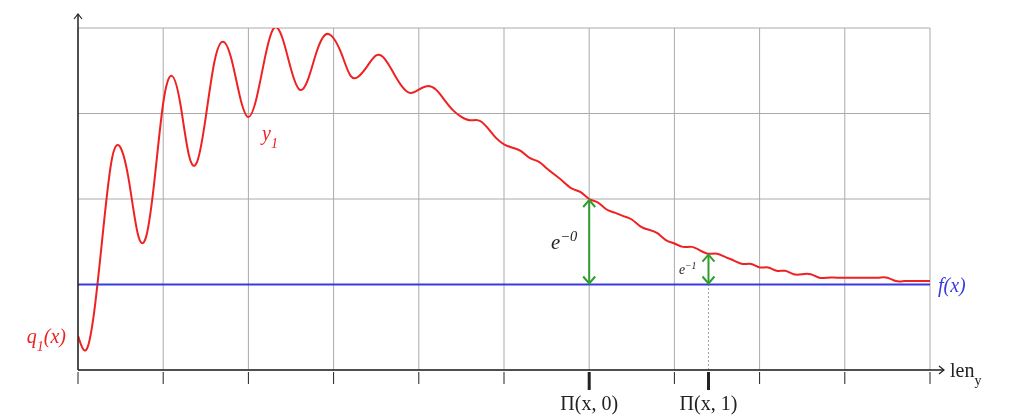 This screenshot has width=1011, height=418. Describe the element at coordinates (952, 285) in the screenshot. I see `series-label: f(x)` at that location.